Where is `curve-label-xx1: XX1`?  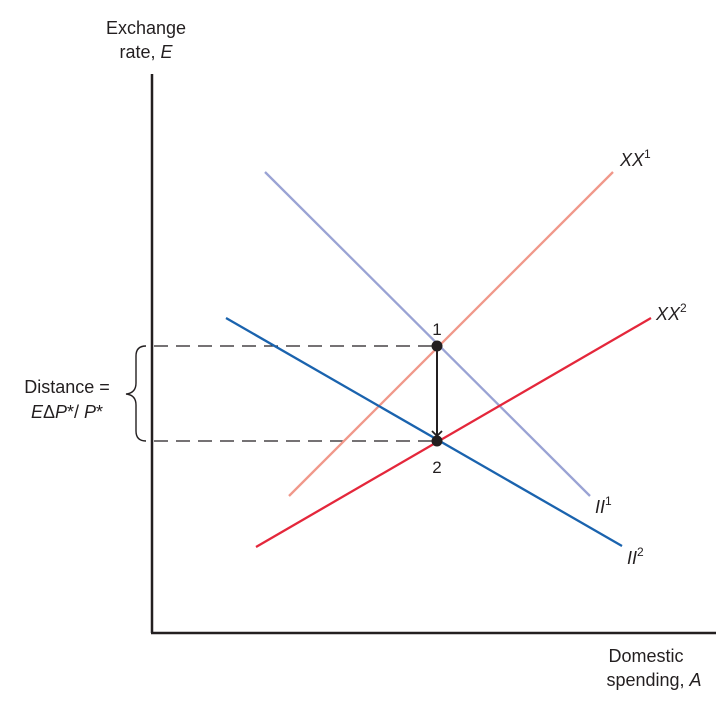 curve-label-xx1: XX1 is located at coordinates (635, 158).